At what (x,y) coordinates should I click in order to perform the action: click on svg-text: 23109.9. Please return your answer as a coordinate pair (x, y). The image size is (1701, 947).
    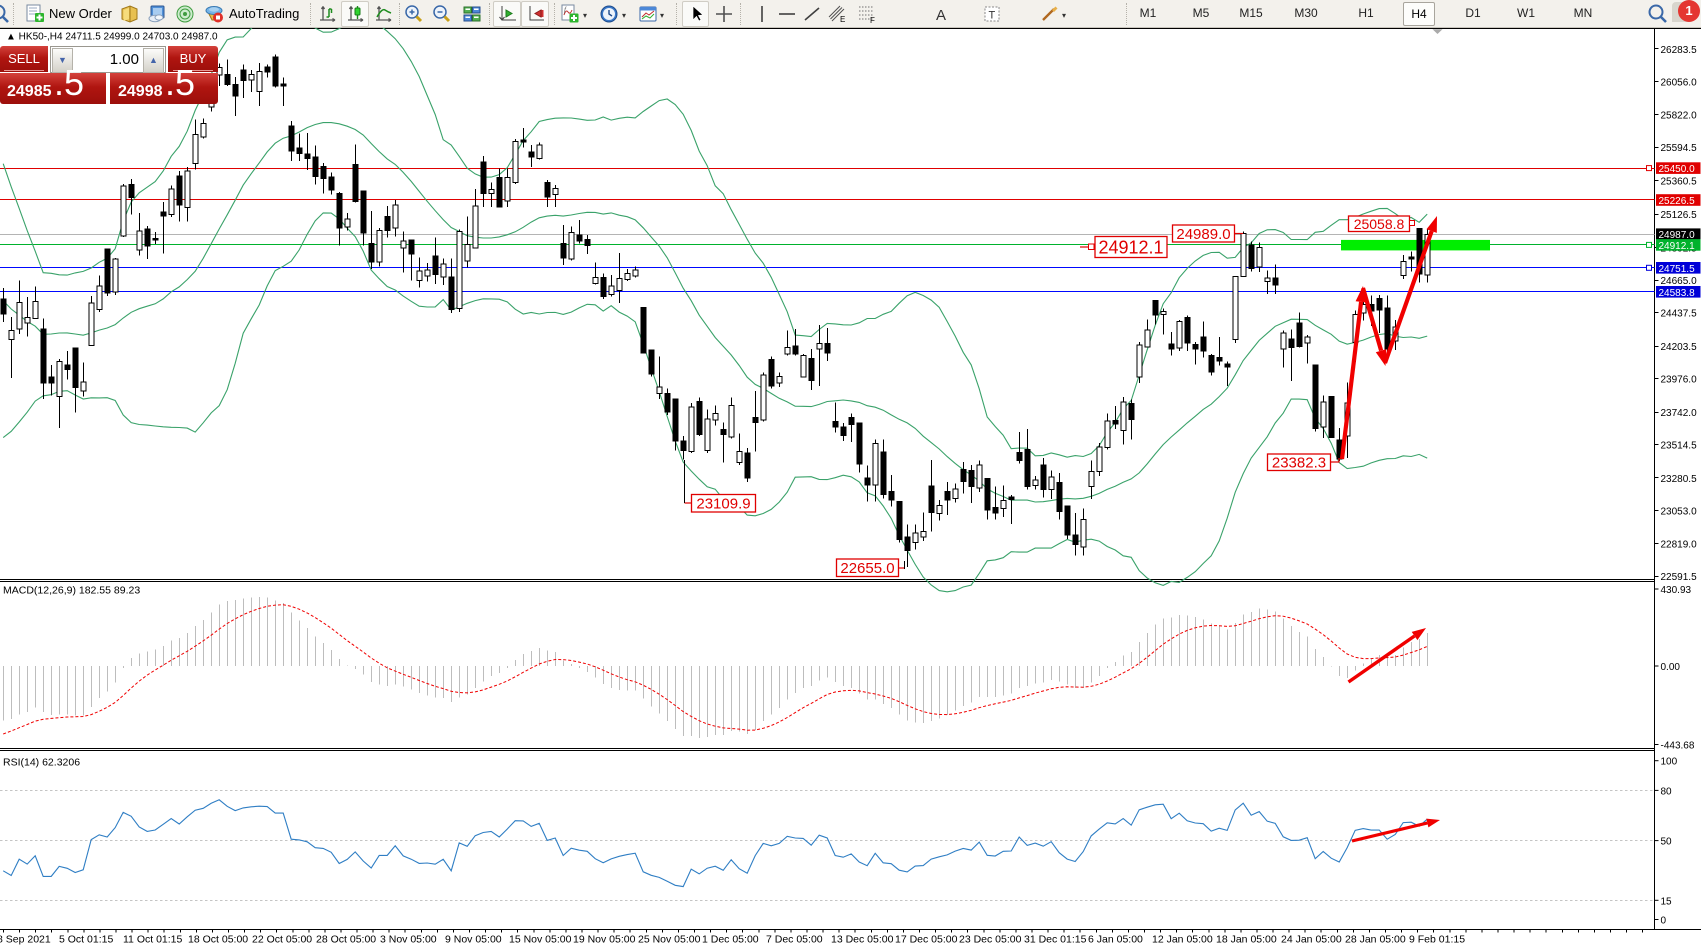
    Looking at the image, I should click on (723, 504).